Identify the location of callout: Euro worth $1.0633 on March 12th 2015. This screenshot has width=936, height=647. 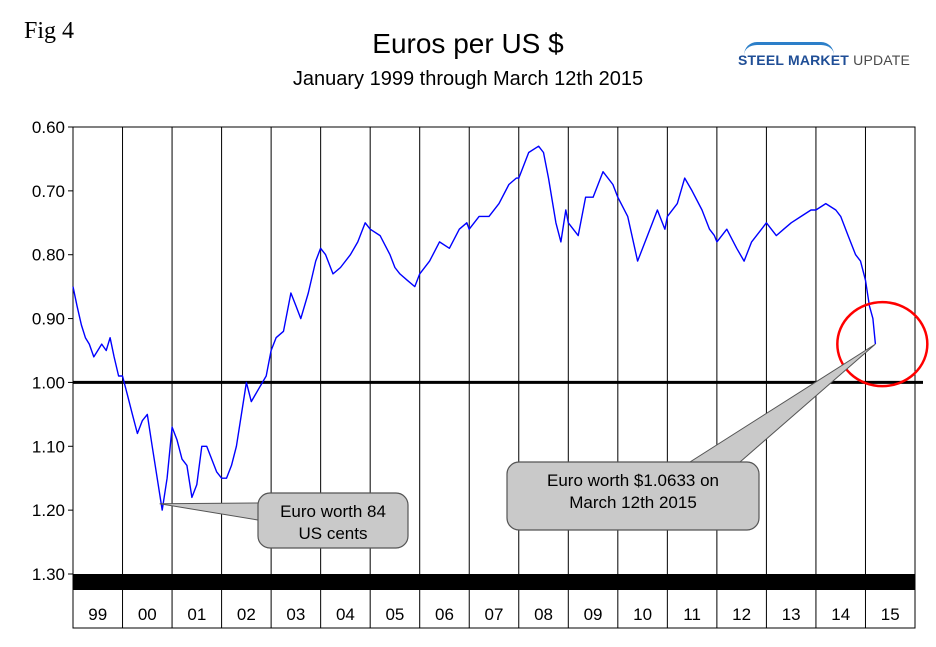
(691, 437).